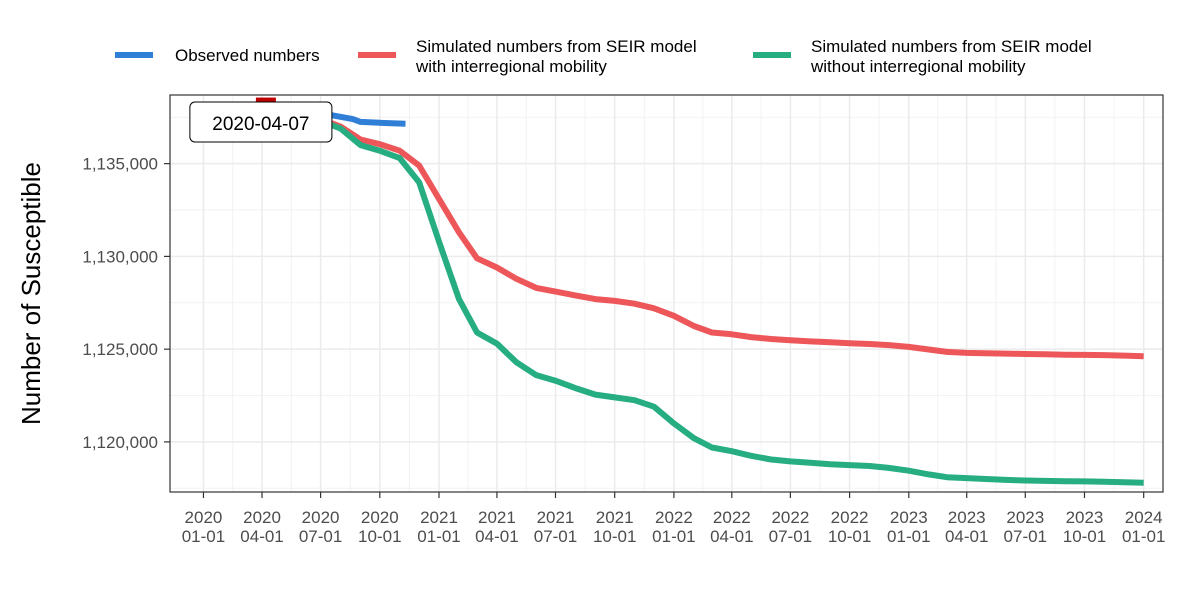 Image resolution: width=1200 pixels, height=600 pixels. I want to click on y-tick-label: 1,120,000, so click(120, 442).